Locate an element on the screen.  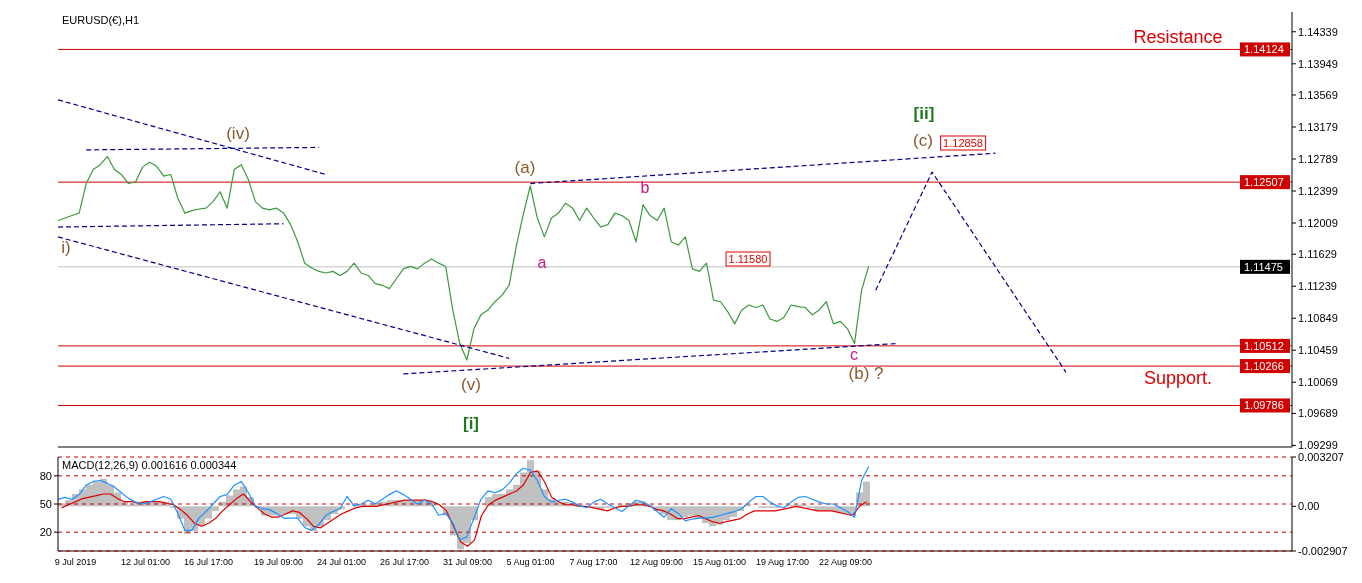
y-tick-label: -0.002907 is located at coordinates (1323, 550).